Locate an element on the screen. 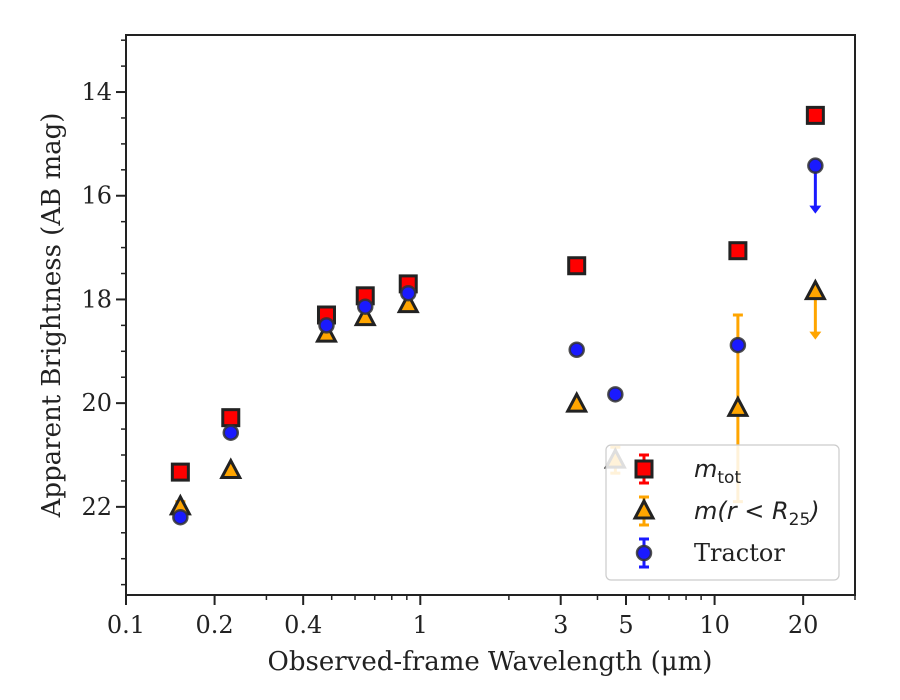 The height and width of the screenshot is (700, 900). legend: mtot m(r < R25) Tractor is located at coordinates (722, 512).